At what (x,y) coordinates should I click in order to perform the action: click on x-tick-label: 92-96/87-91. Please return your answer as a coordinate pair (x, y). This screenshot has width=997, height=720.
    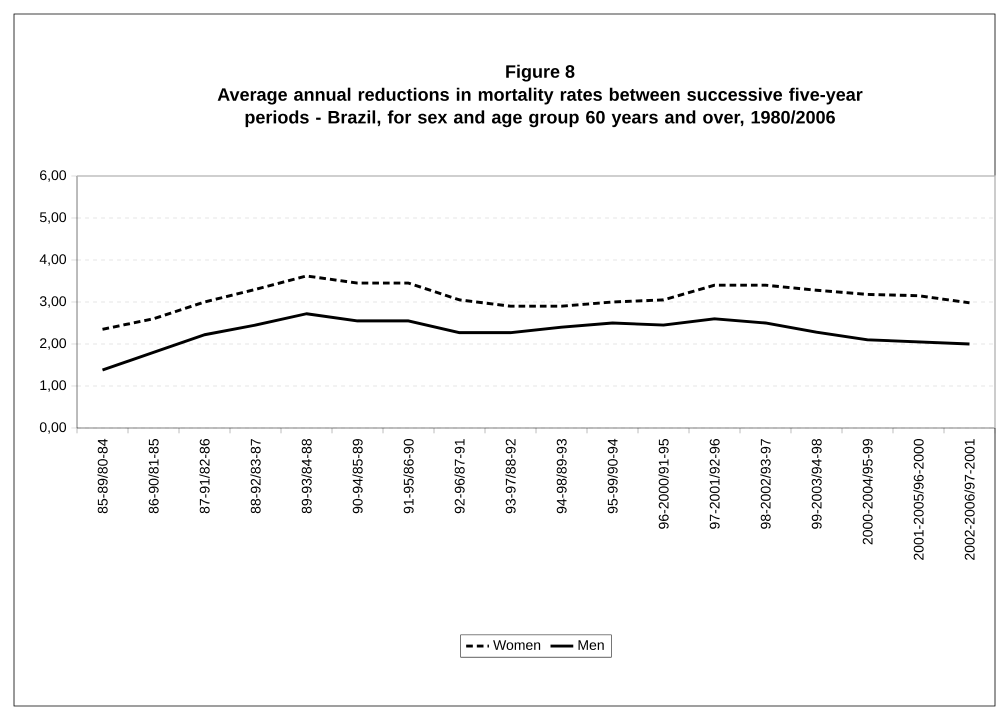
    Looking at the image, I should click on (459, 476).